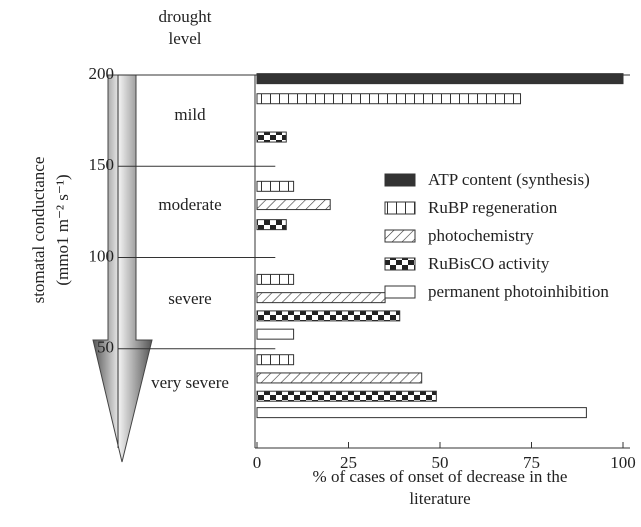 Image resolution: width=641 pixels, height=527 pixels. Describe the element at coordinates (257, 462) in the screenshot. I see `x-tick-label: 0` at that location.